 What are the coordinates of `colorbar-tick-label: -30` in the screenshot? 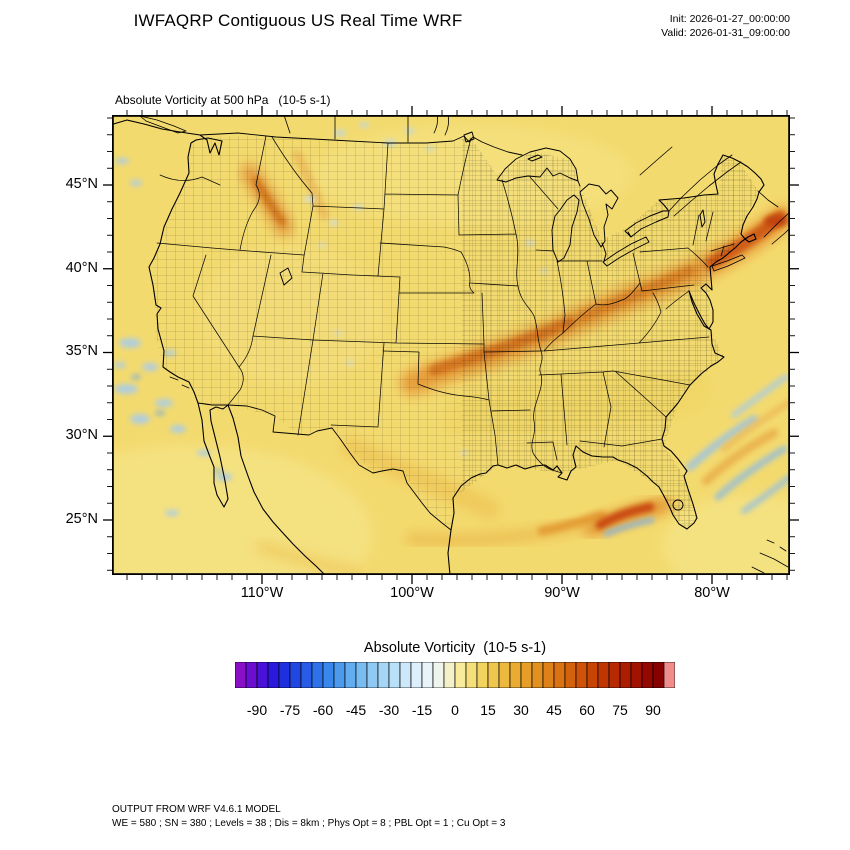 It's located at (389, 710).